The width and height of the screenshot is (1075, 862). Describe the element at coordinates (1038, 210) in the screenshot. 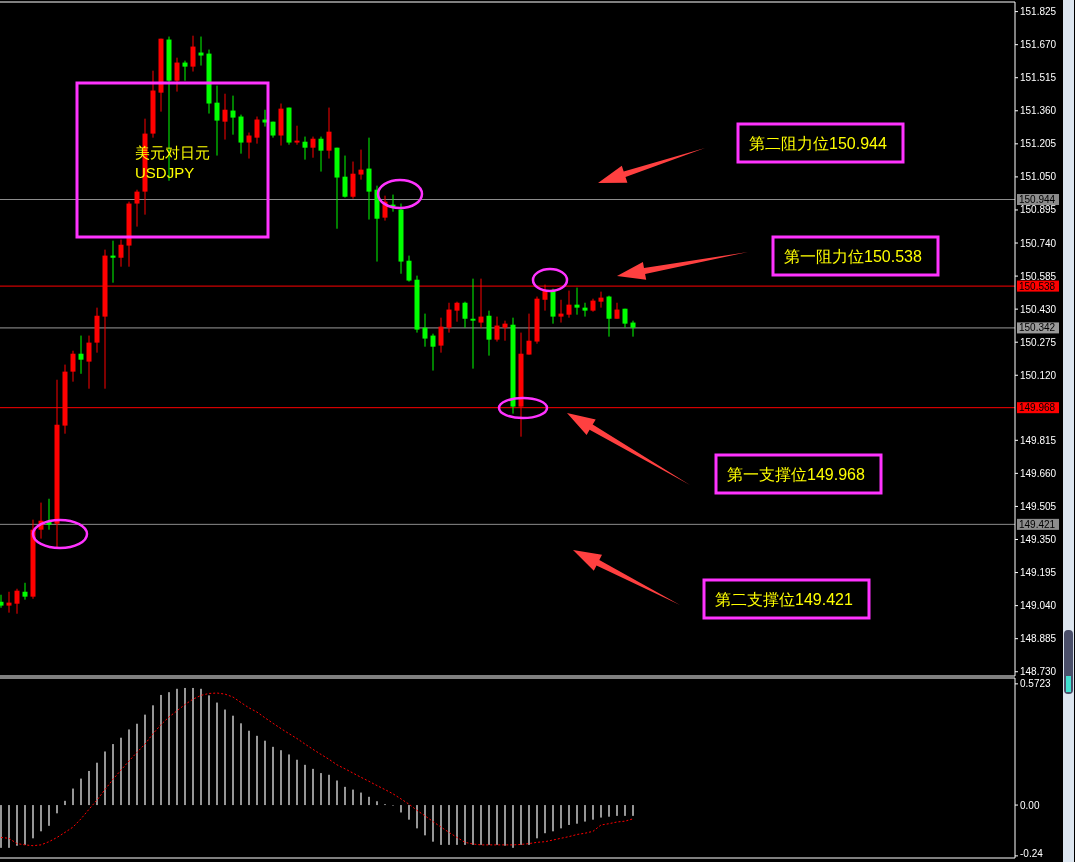

I see `y-tick-label: 150.895` at that location.